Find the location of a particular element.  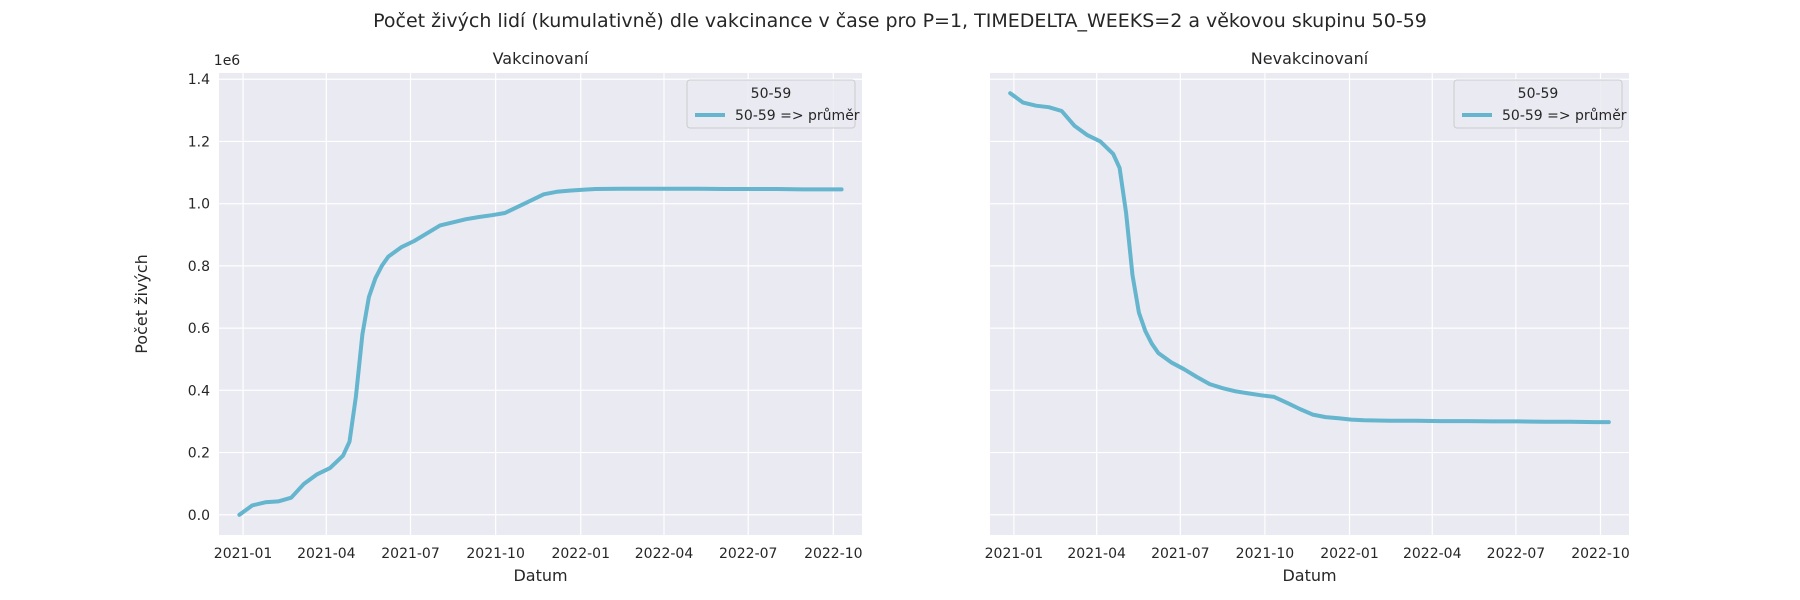

y-axis-label: Počet živých is located at coordinates (141, 304).